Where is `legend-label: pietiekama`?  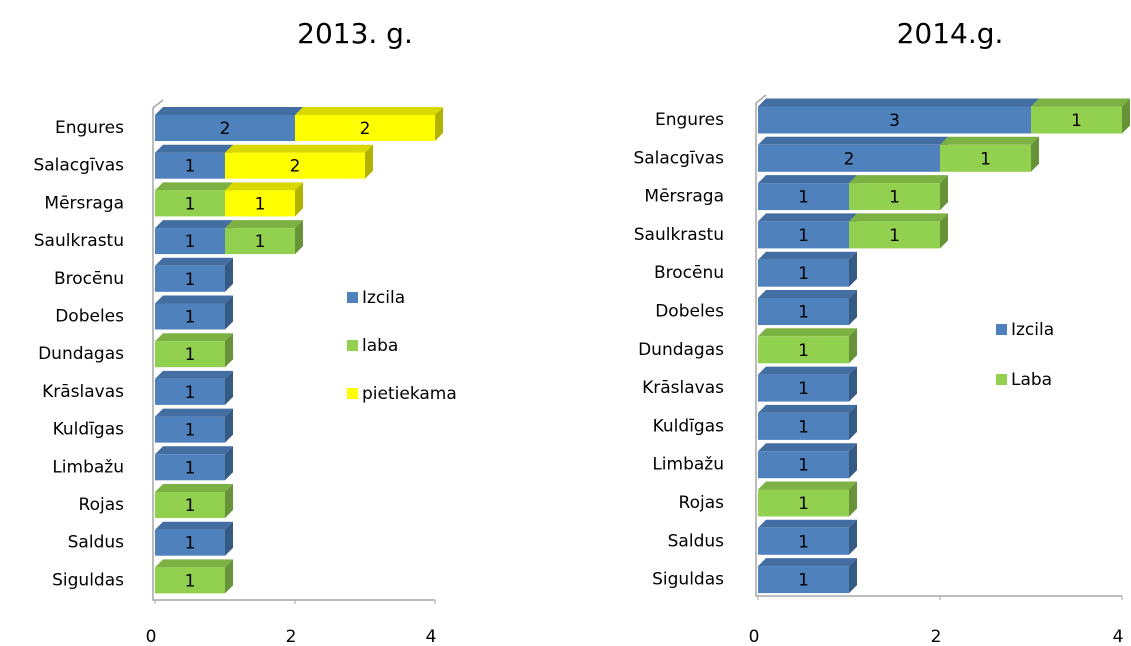 legend-label: pietiekama is located at coordinates (409, 394).